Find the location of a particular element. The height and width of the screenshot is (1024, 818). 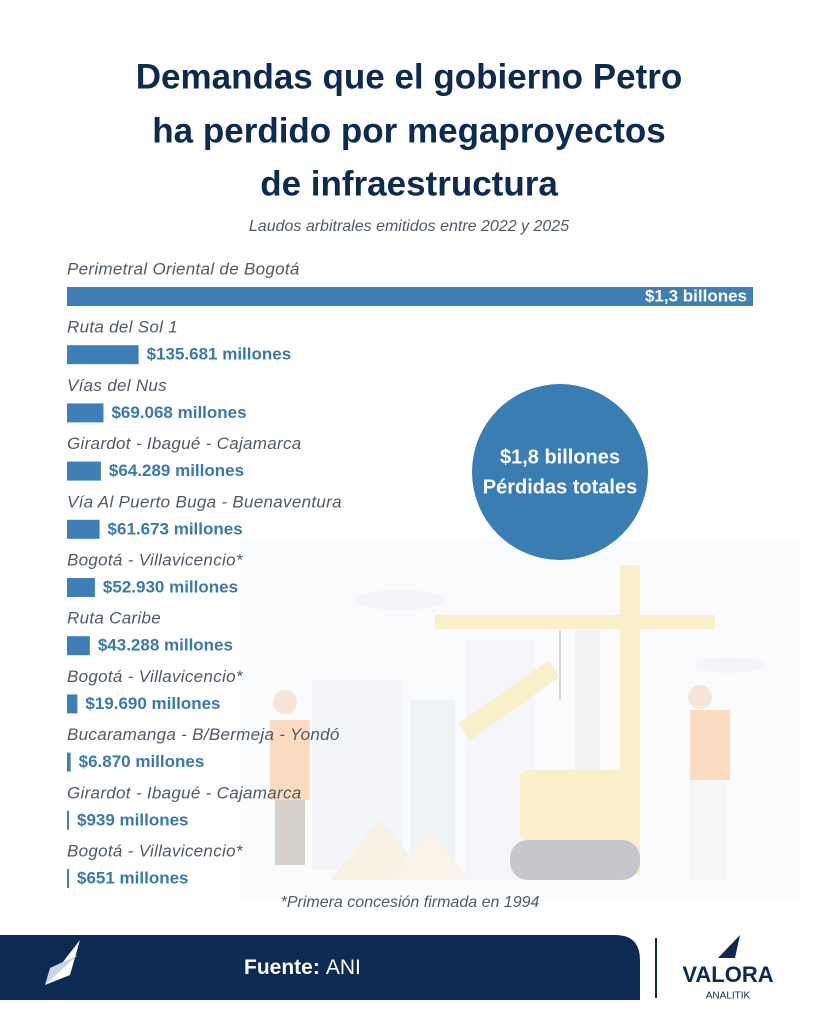

footer-logo is located at coordinates (61, 970).